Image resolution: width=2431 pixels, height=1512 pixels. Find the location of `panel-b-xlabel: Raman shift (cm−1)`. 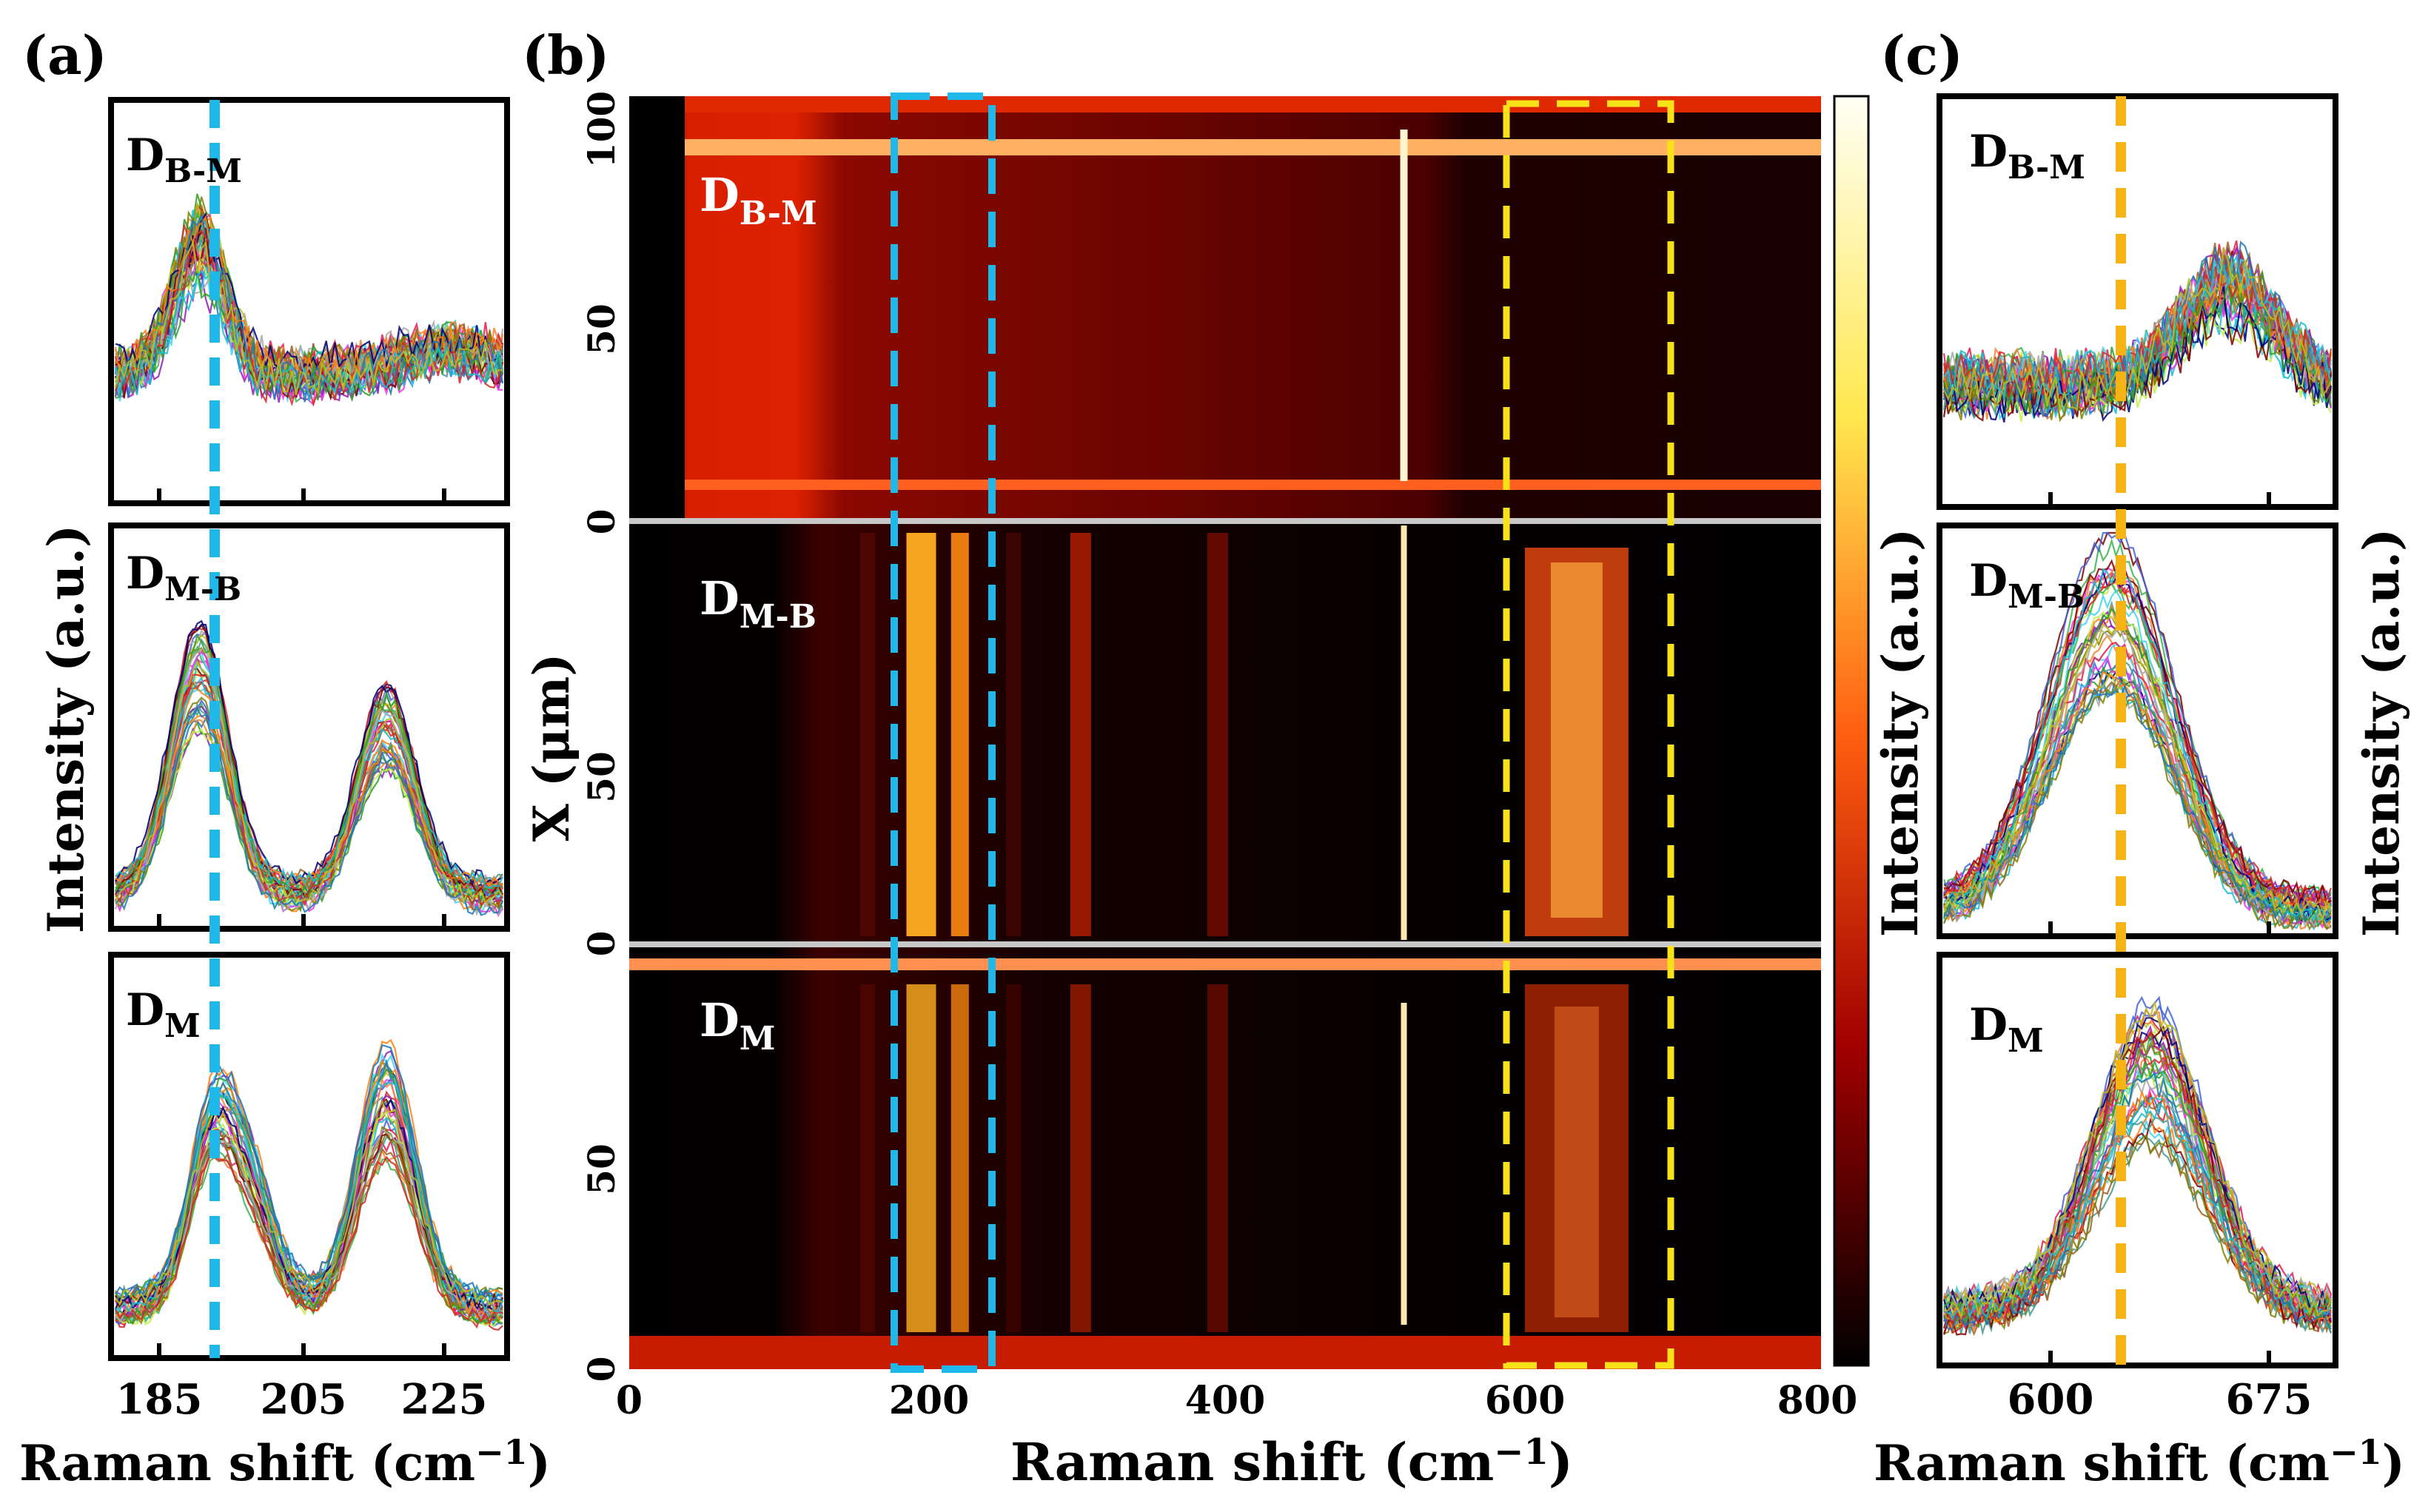

panel-b-xlabel: Raman shift (cm−1) is located at coordinates (1291, 1462).